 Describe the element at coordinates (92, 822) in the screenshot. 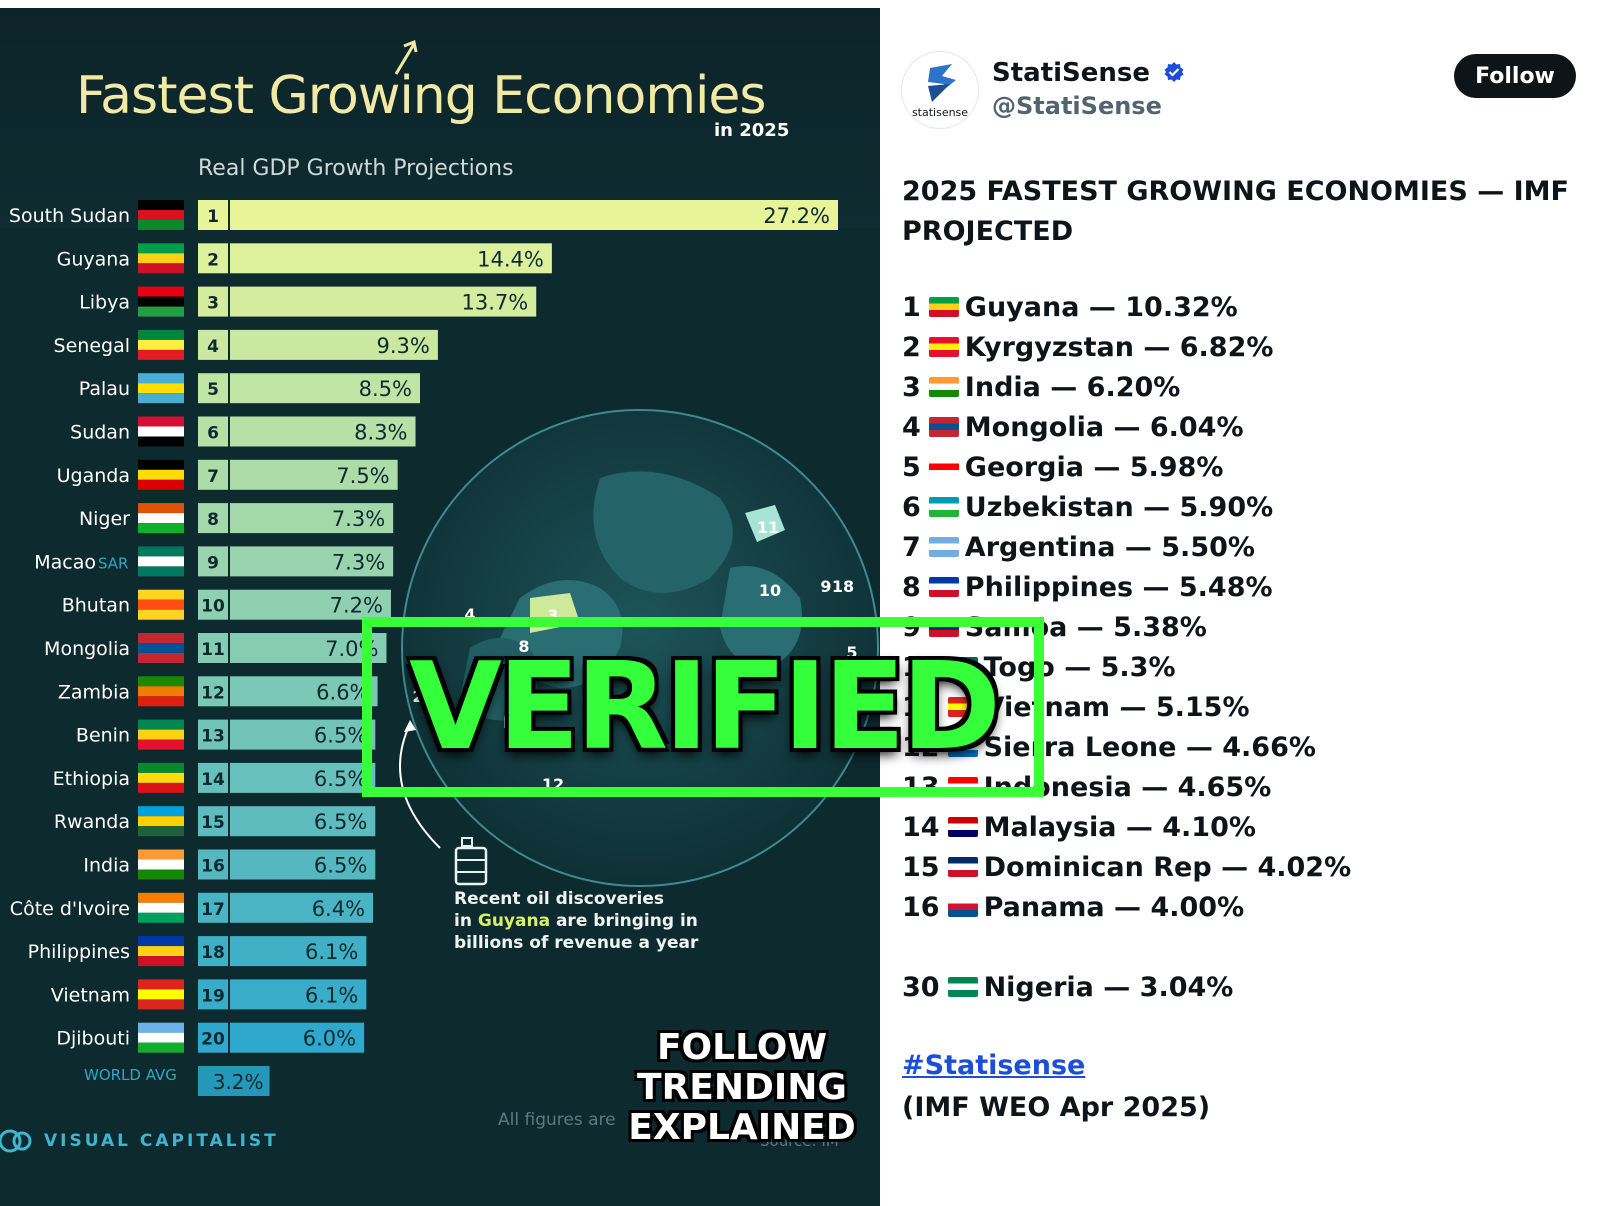

I see `category-label: Rwanda` at that location.